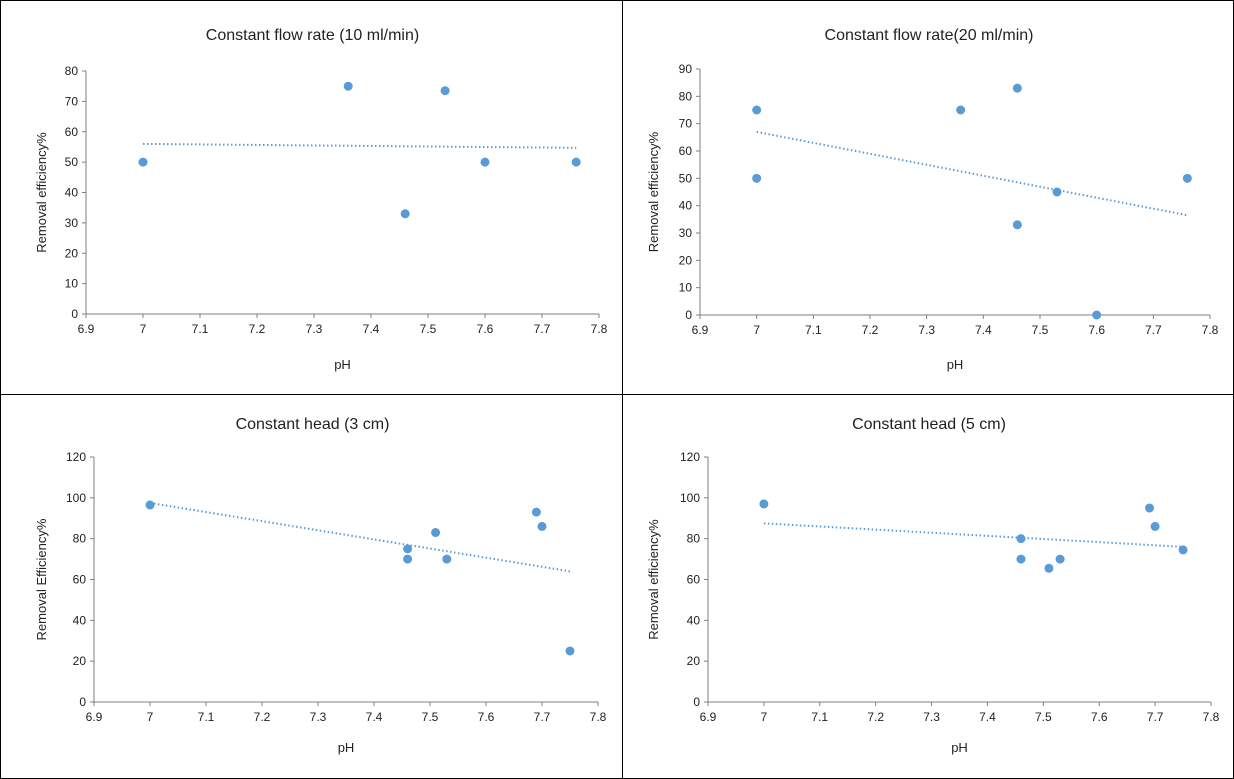 The image size is (1234, 779). What do you see at coordinates (690, 498) in the screenshot?
I see `y-tick-label: 100` at bounding box center [690, 498].